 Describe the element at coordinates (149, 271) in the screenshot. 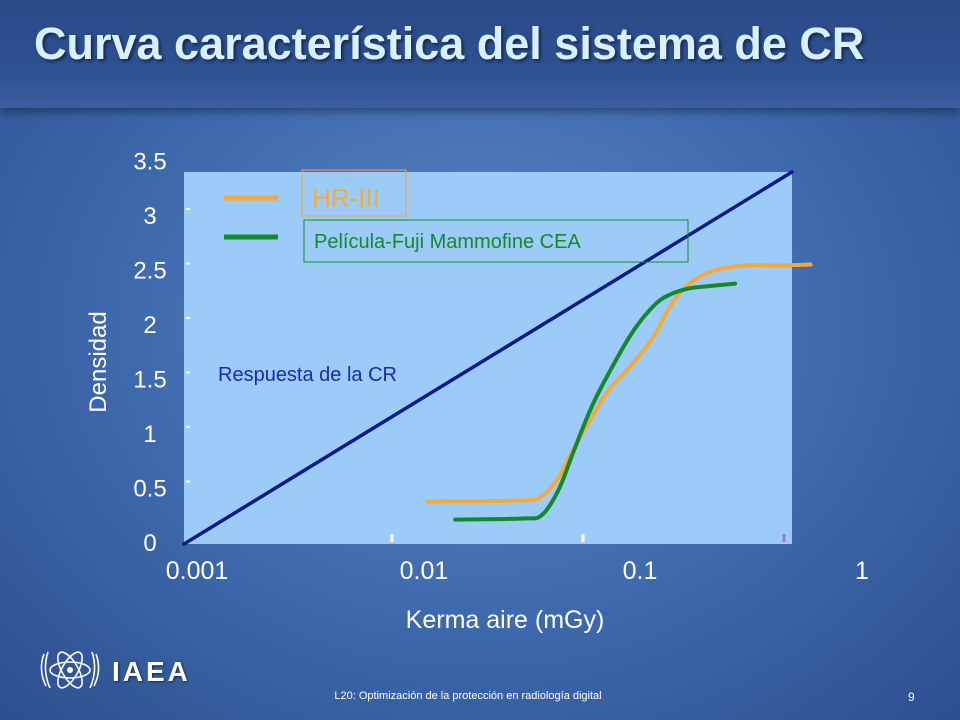

I see `y-tick-label: 2.5` at that location.